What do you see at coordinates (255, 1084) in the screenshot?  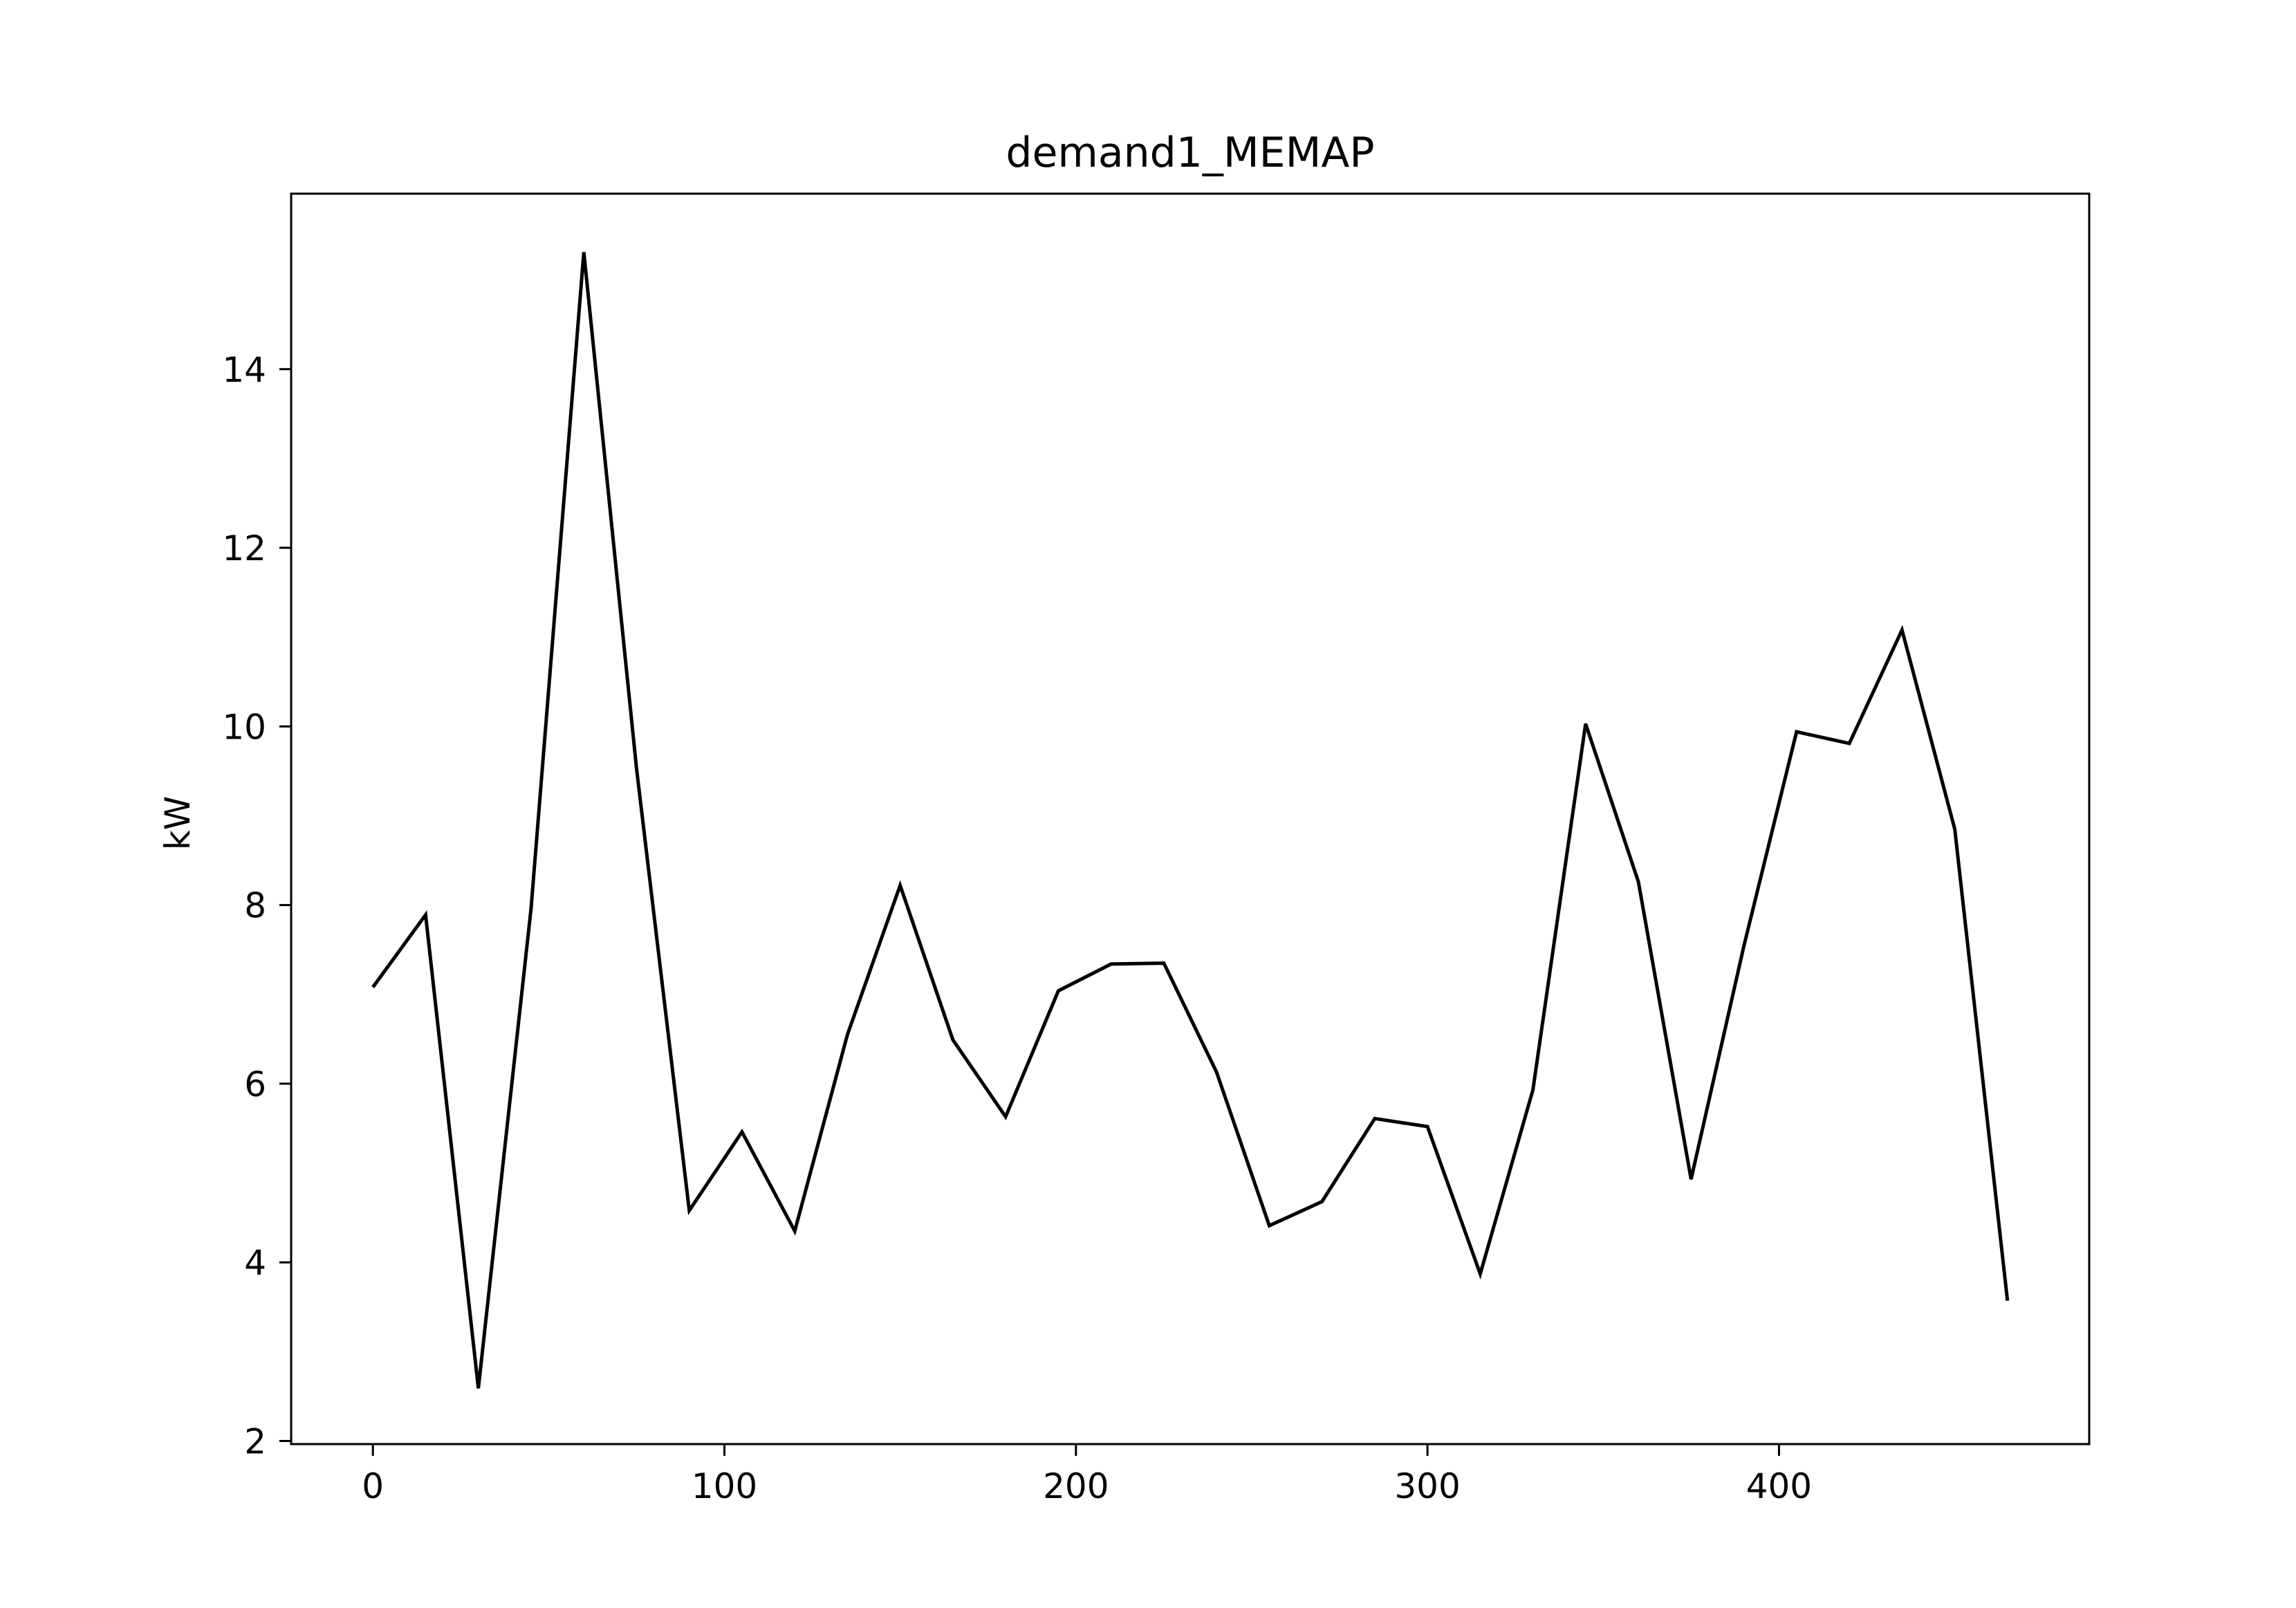 I see `y-tick-label: 6` at bounding box center [255, 1084].